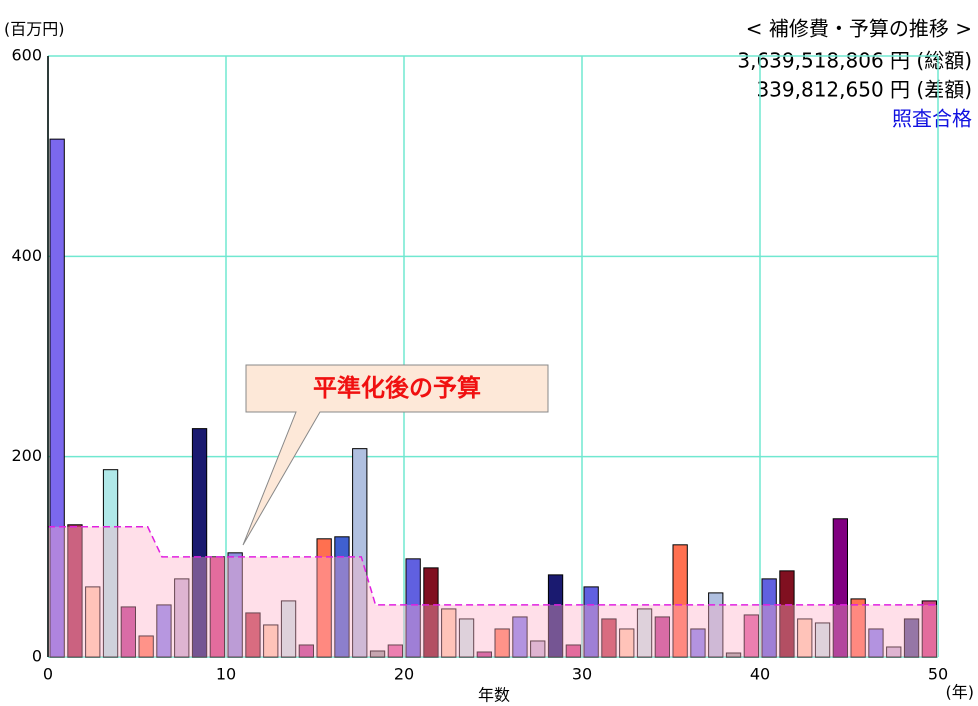 This screenshot has width=978, height=706. I want to click on callout-box, so click(395, 455).